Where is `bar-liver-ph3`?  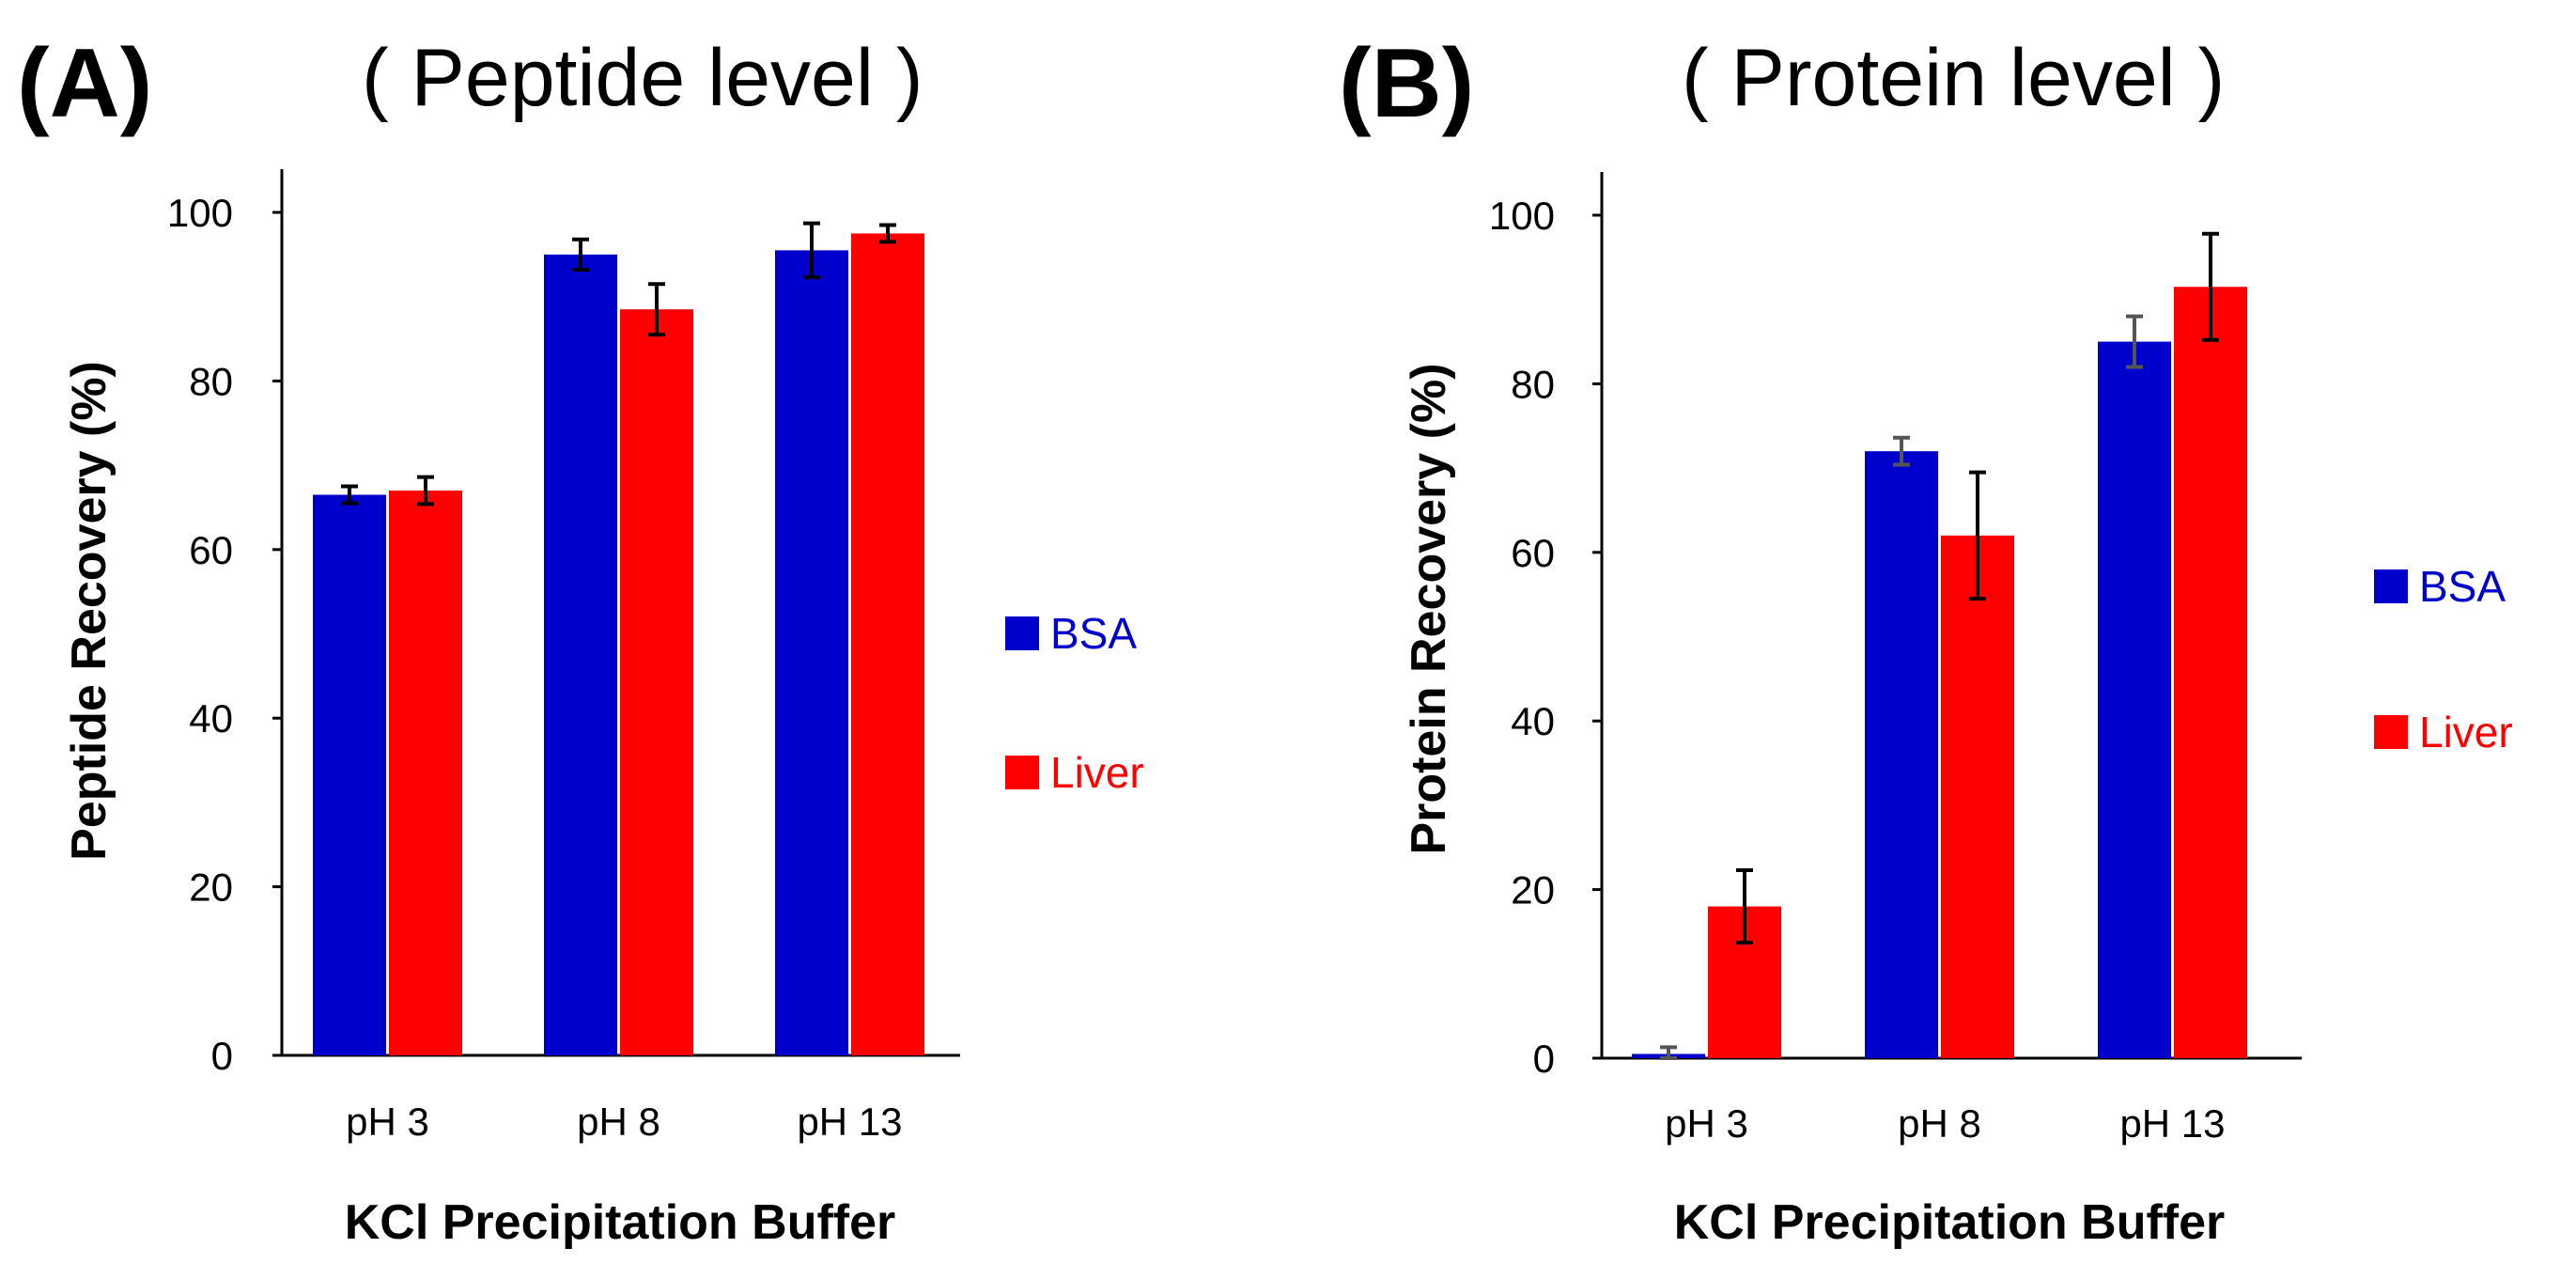
bar-liver-ph3 is located at coordinates (425, 773).